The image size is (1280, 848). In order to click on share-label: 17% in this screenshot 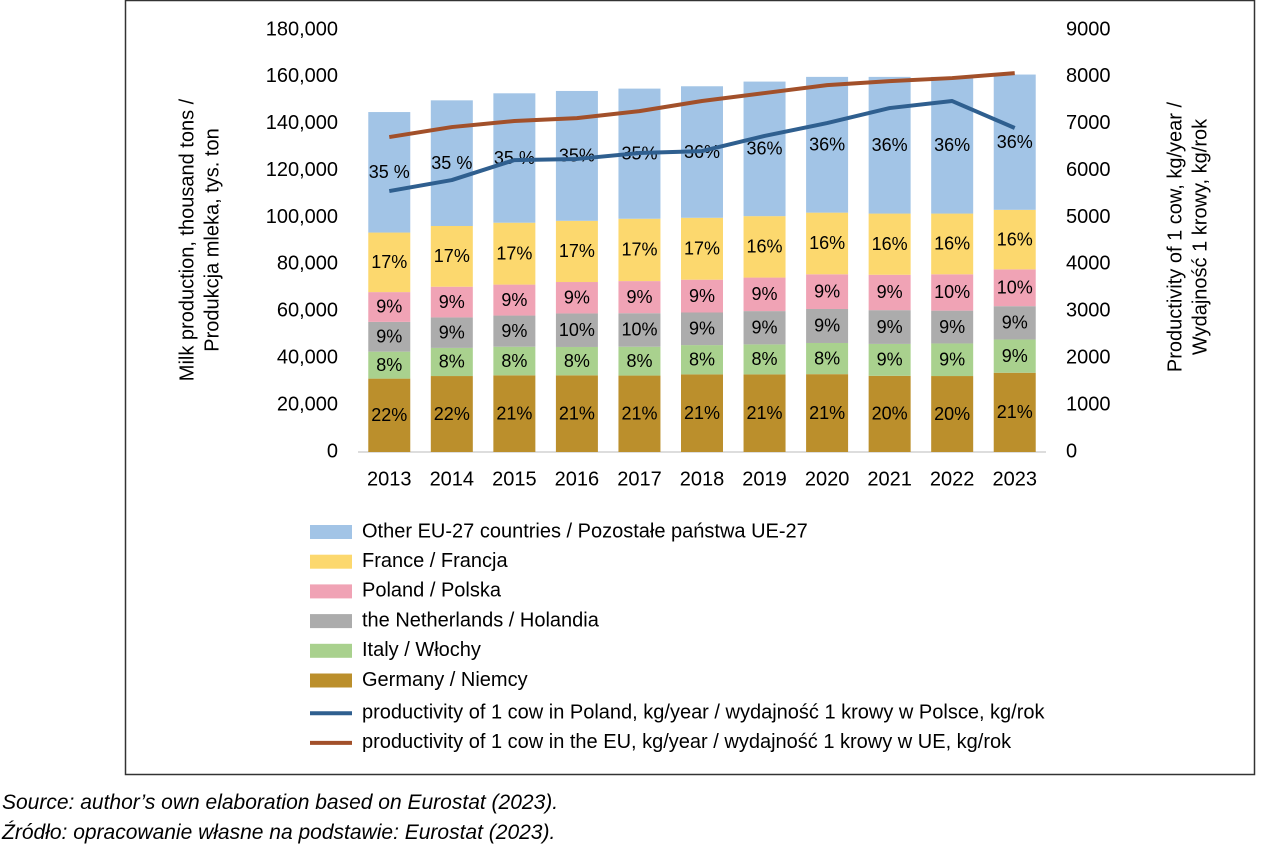, I will do `click(452, 256)`.